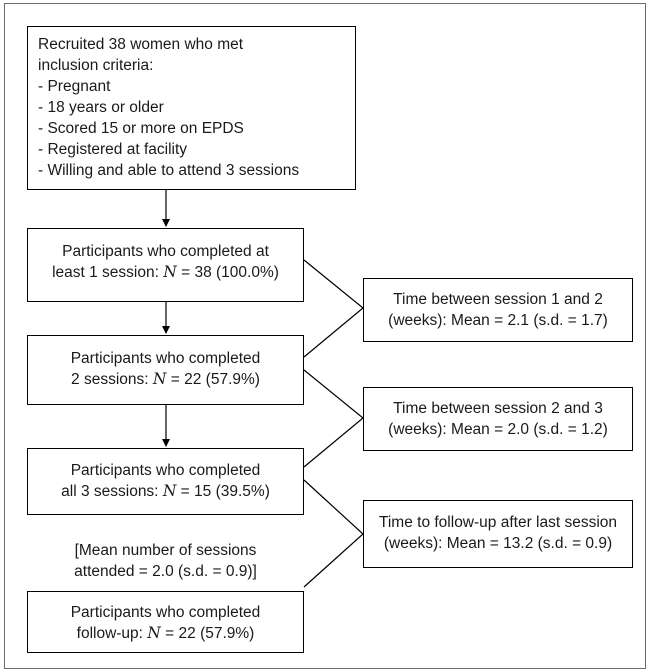 The image size is (649, 672). Describe the element at coordinates (165, 251) in the screenshot. I see `stage-1-line-1: Participants who completed at` at that location.